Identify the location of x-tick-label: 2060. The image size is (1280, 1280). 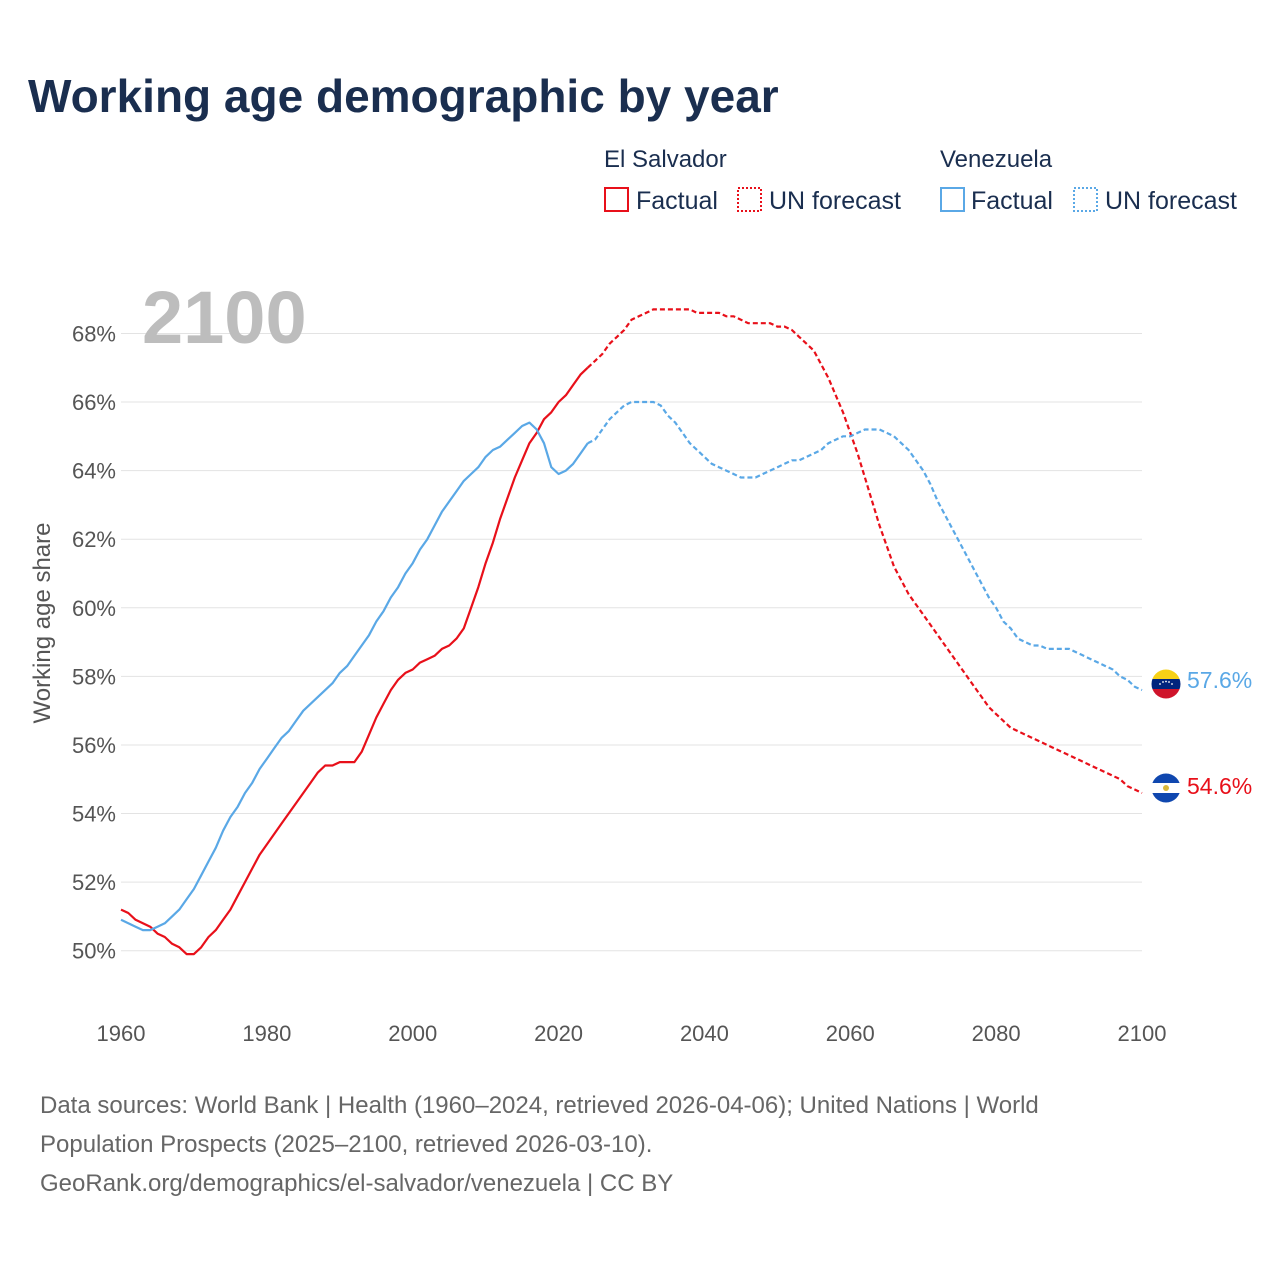
(850, 1033).